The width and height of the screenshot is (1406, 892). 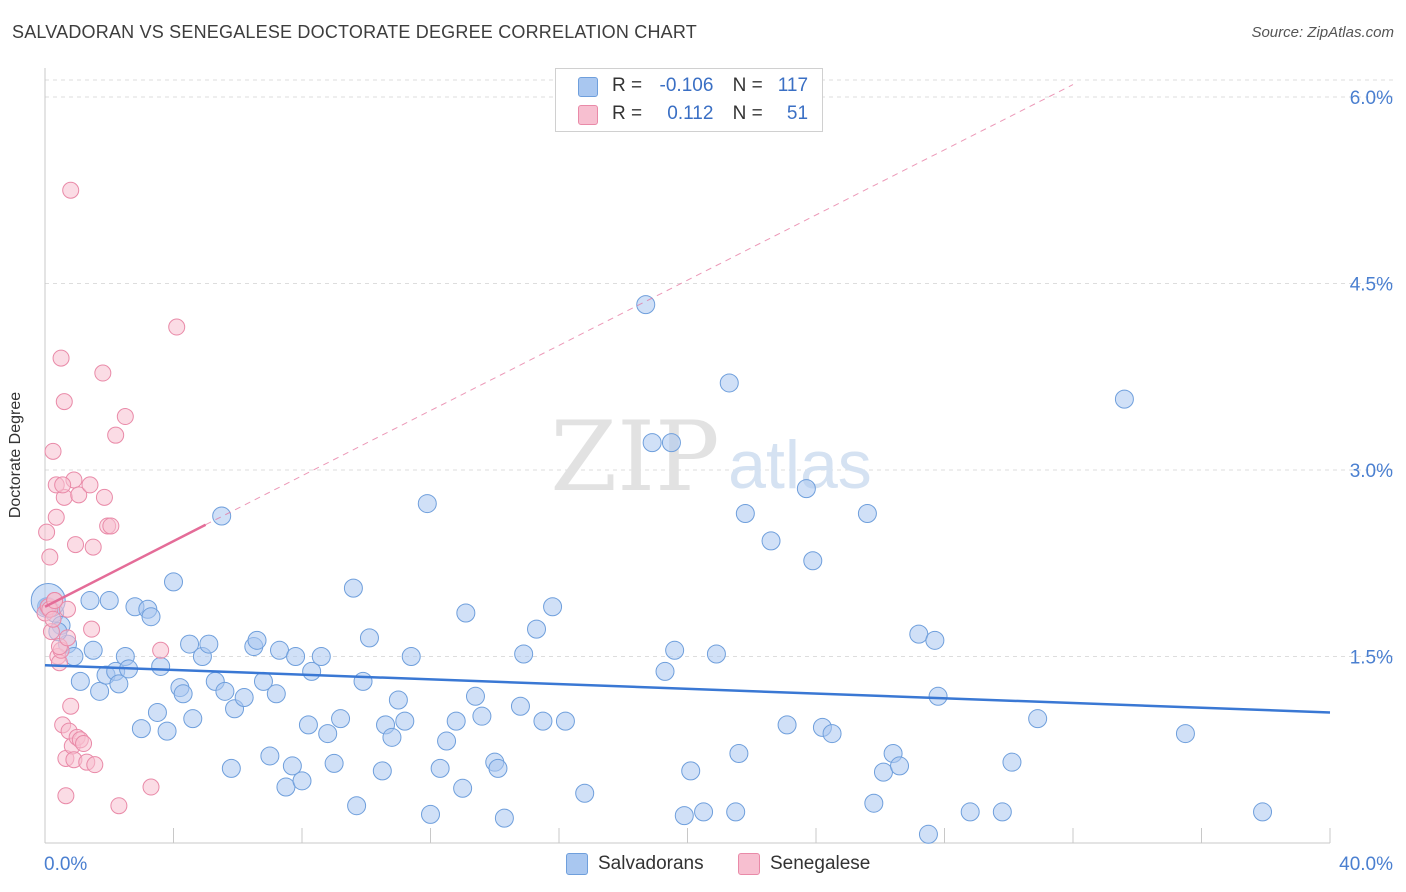 What do you see at coordinates (793, 85) in the screenshot?
I see `legend-n-value: 117` at bounding box center [793, 85].